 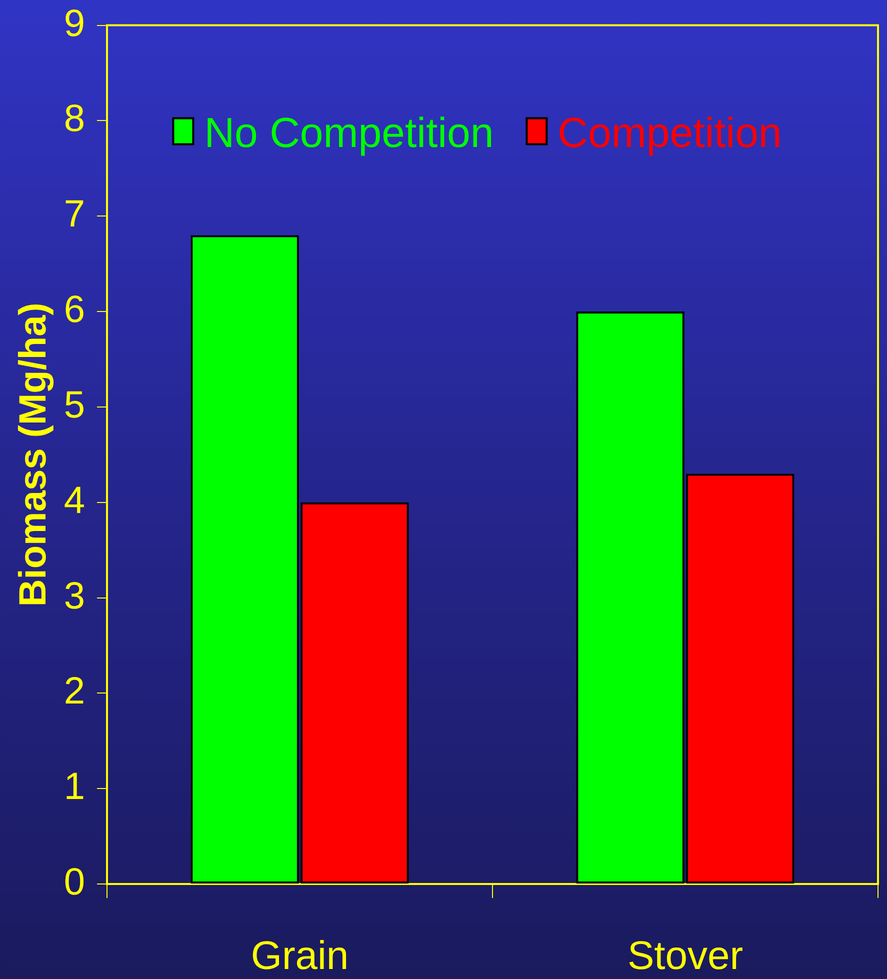 What do you see at coordinates (670, 132) in the screenshot?
I see `legend-label: Competition` at bounding box center [670, 132].